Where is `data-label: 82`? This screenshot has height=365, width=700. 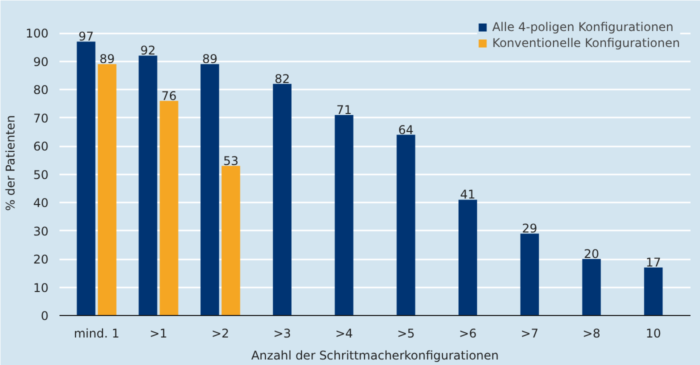
data-label: 82 is located at coordinates (282, 79).